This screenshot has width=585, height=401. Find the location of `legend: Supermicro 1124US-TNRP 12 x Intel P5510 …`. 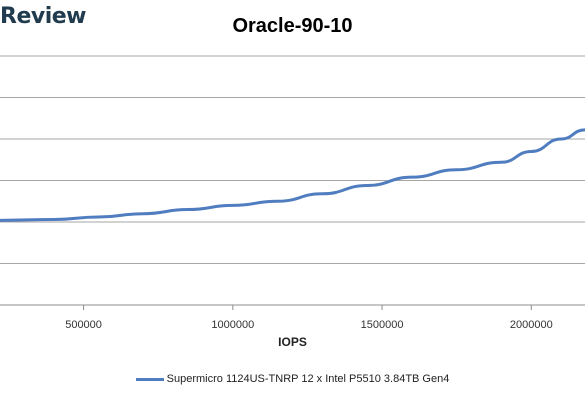

legend: Supermicro 1124US-TNRP 12 x Intel P5510 … is located at coordinates (292, 379).